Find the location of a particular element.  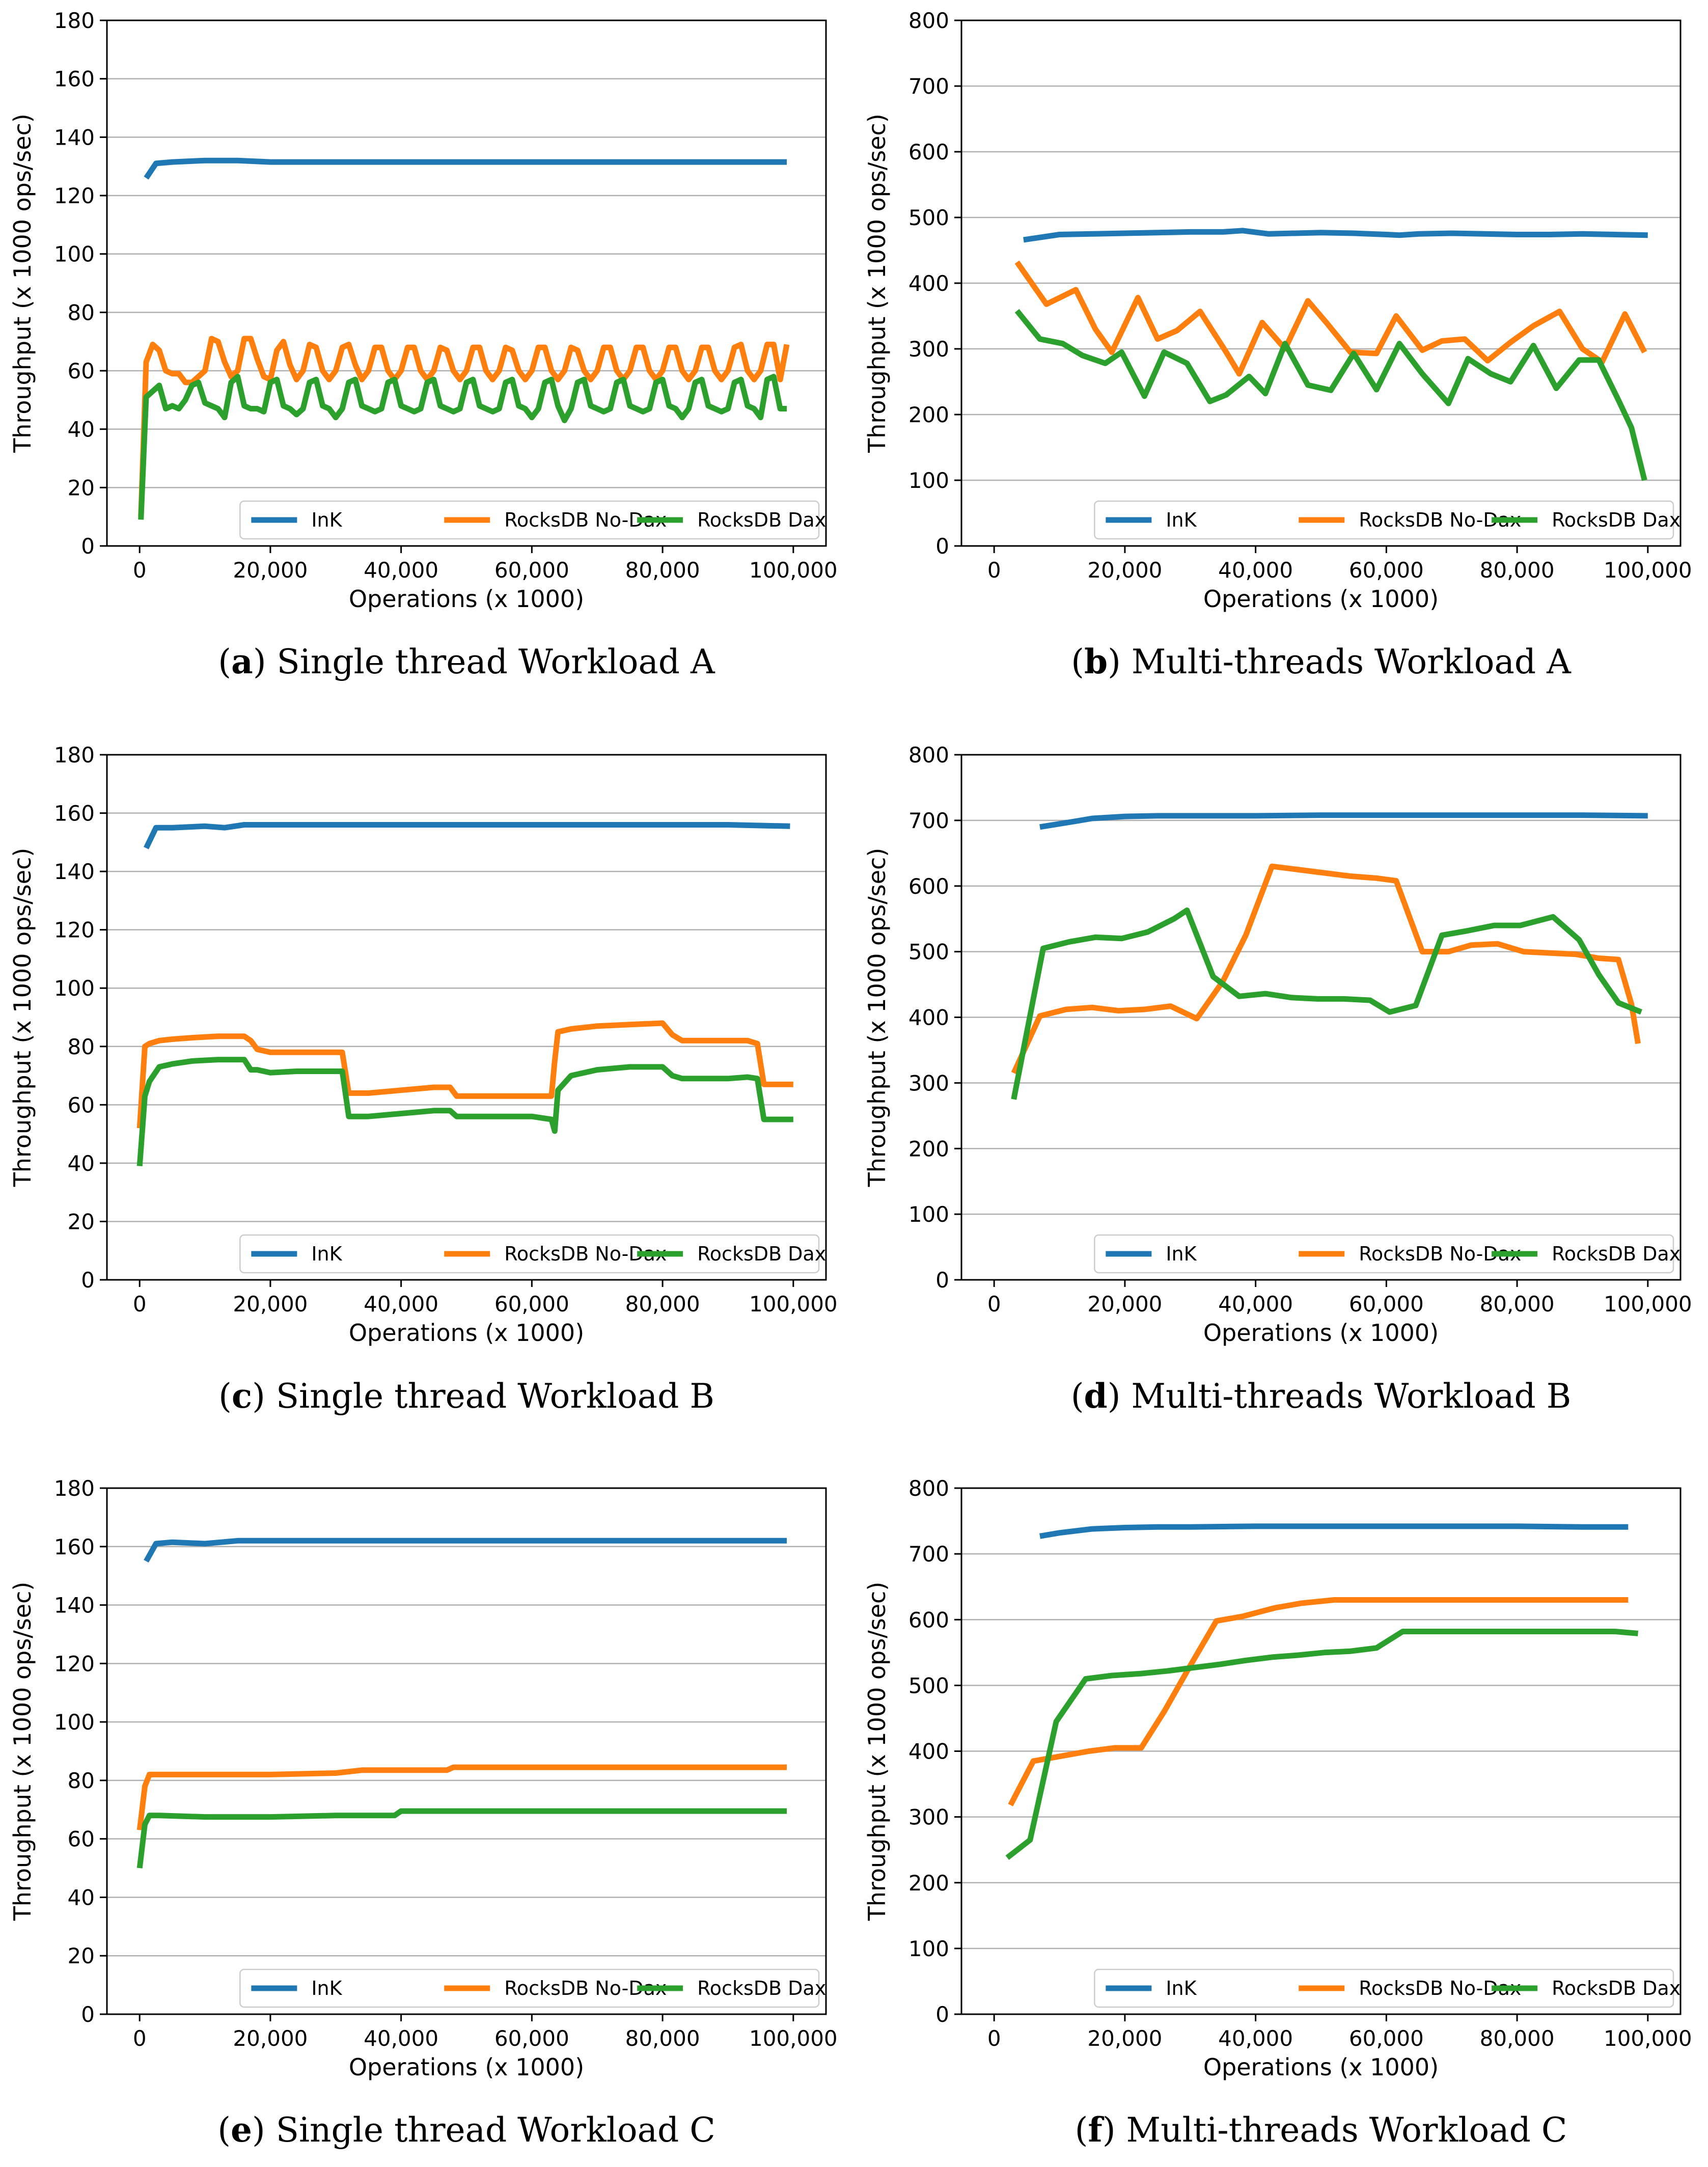

y-tick-label: 600 is located at coordinates (929, 1619).